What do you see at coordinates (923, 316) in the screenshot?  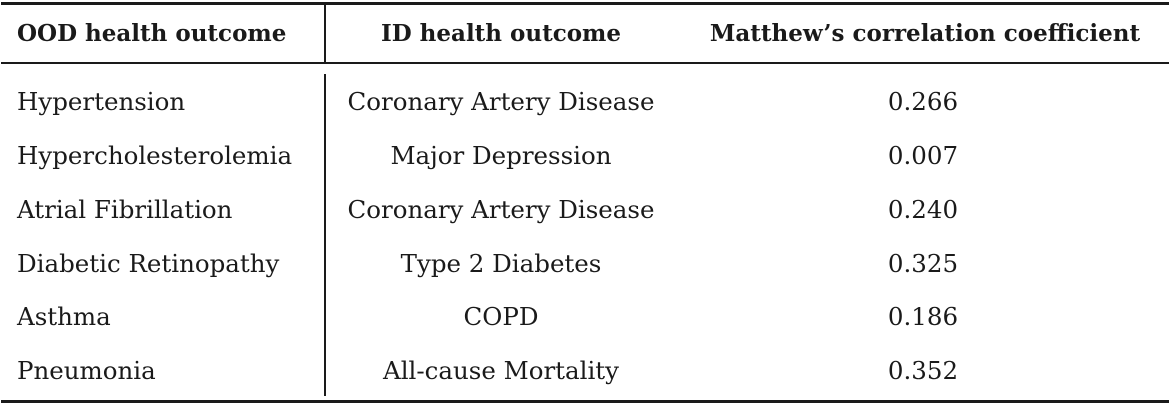 I see `cell-mcc: 0.186` at bounding box center [923, 316].